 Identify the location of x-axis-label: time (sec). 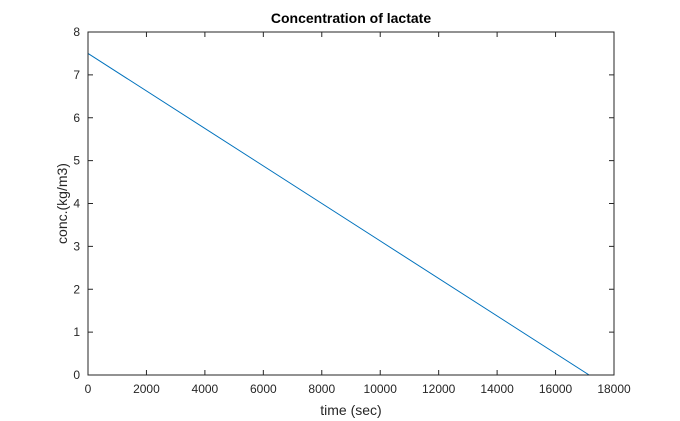
(350, 410).